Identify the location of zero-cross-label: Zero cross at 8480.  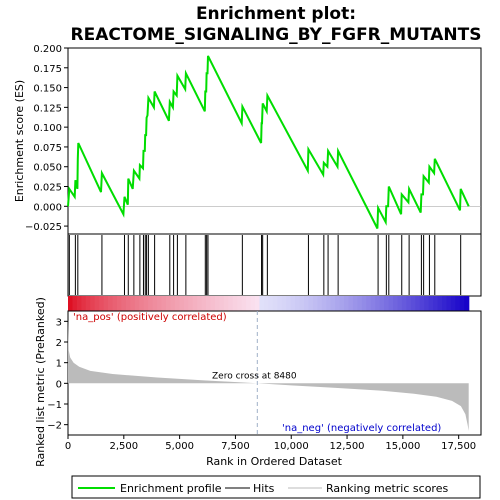
(254, 376).